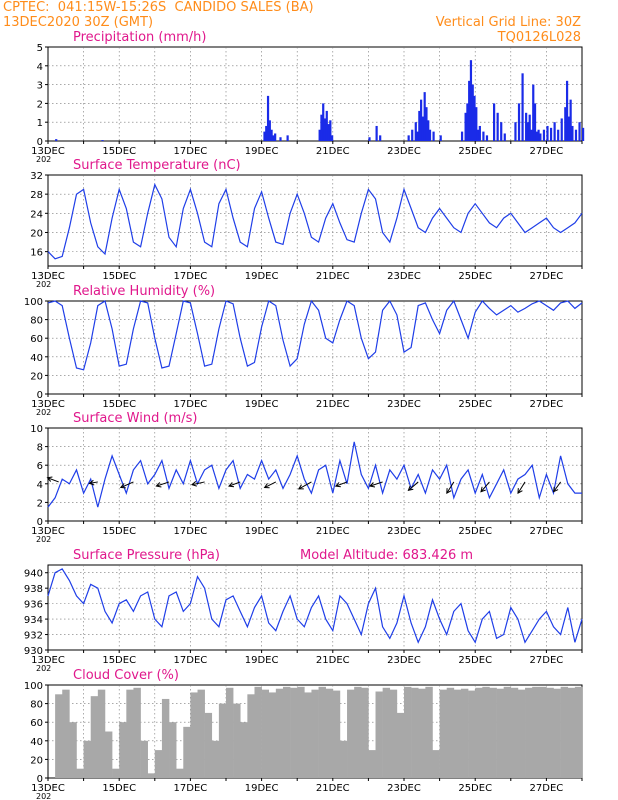 This screenshot has width=618, height=800. What do you see at coordinates (36, 214) in the screenshot?
I see `temp-ytick-label: 24` at bounding box center [36, 214].